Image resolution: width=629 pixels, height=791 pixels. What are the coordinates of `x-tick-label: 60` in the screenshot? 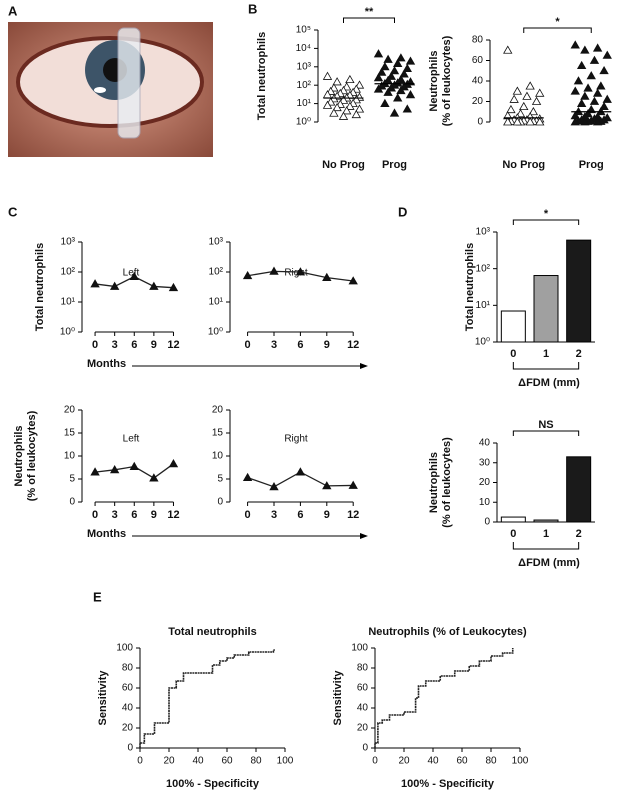 It's located at (462, 761).